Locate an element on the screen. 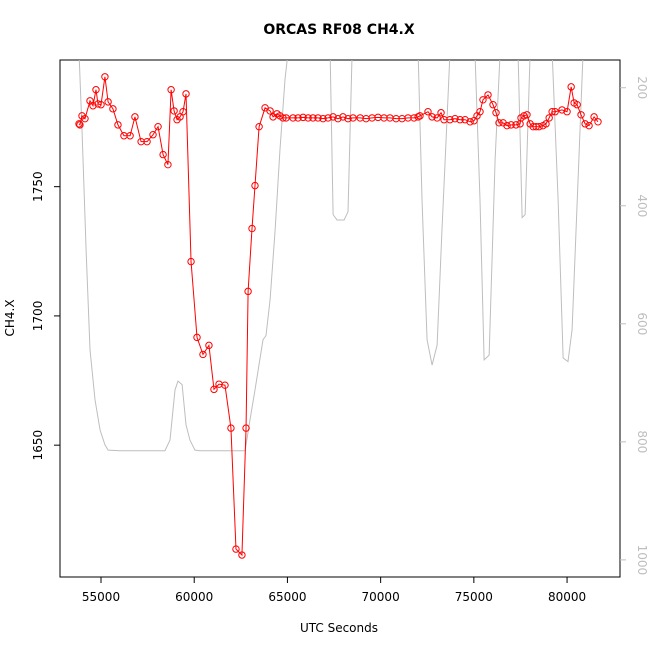 Image resolution: width=650 pixels, height=650 pixels. x-tick-label: 65000 is located at coordinates (287, 597).